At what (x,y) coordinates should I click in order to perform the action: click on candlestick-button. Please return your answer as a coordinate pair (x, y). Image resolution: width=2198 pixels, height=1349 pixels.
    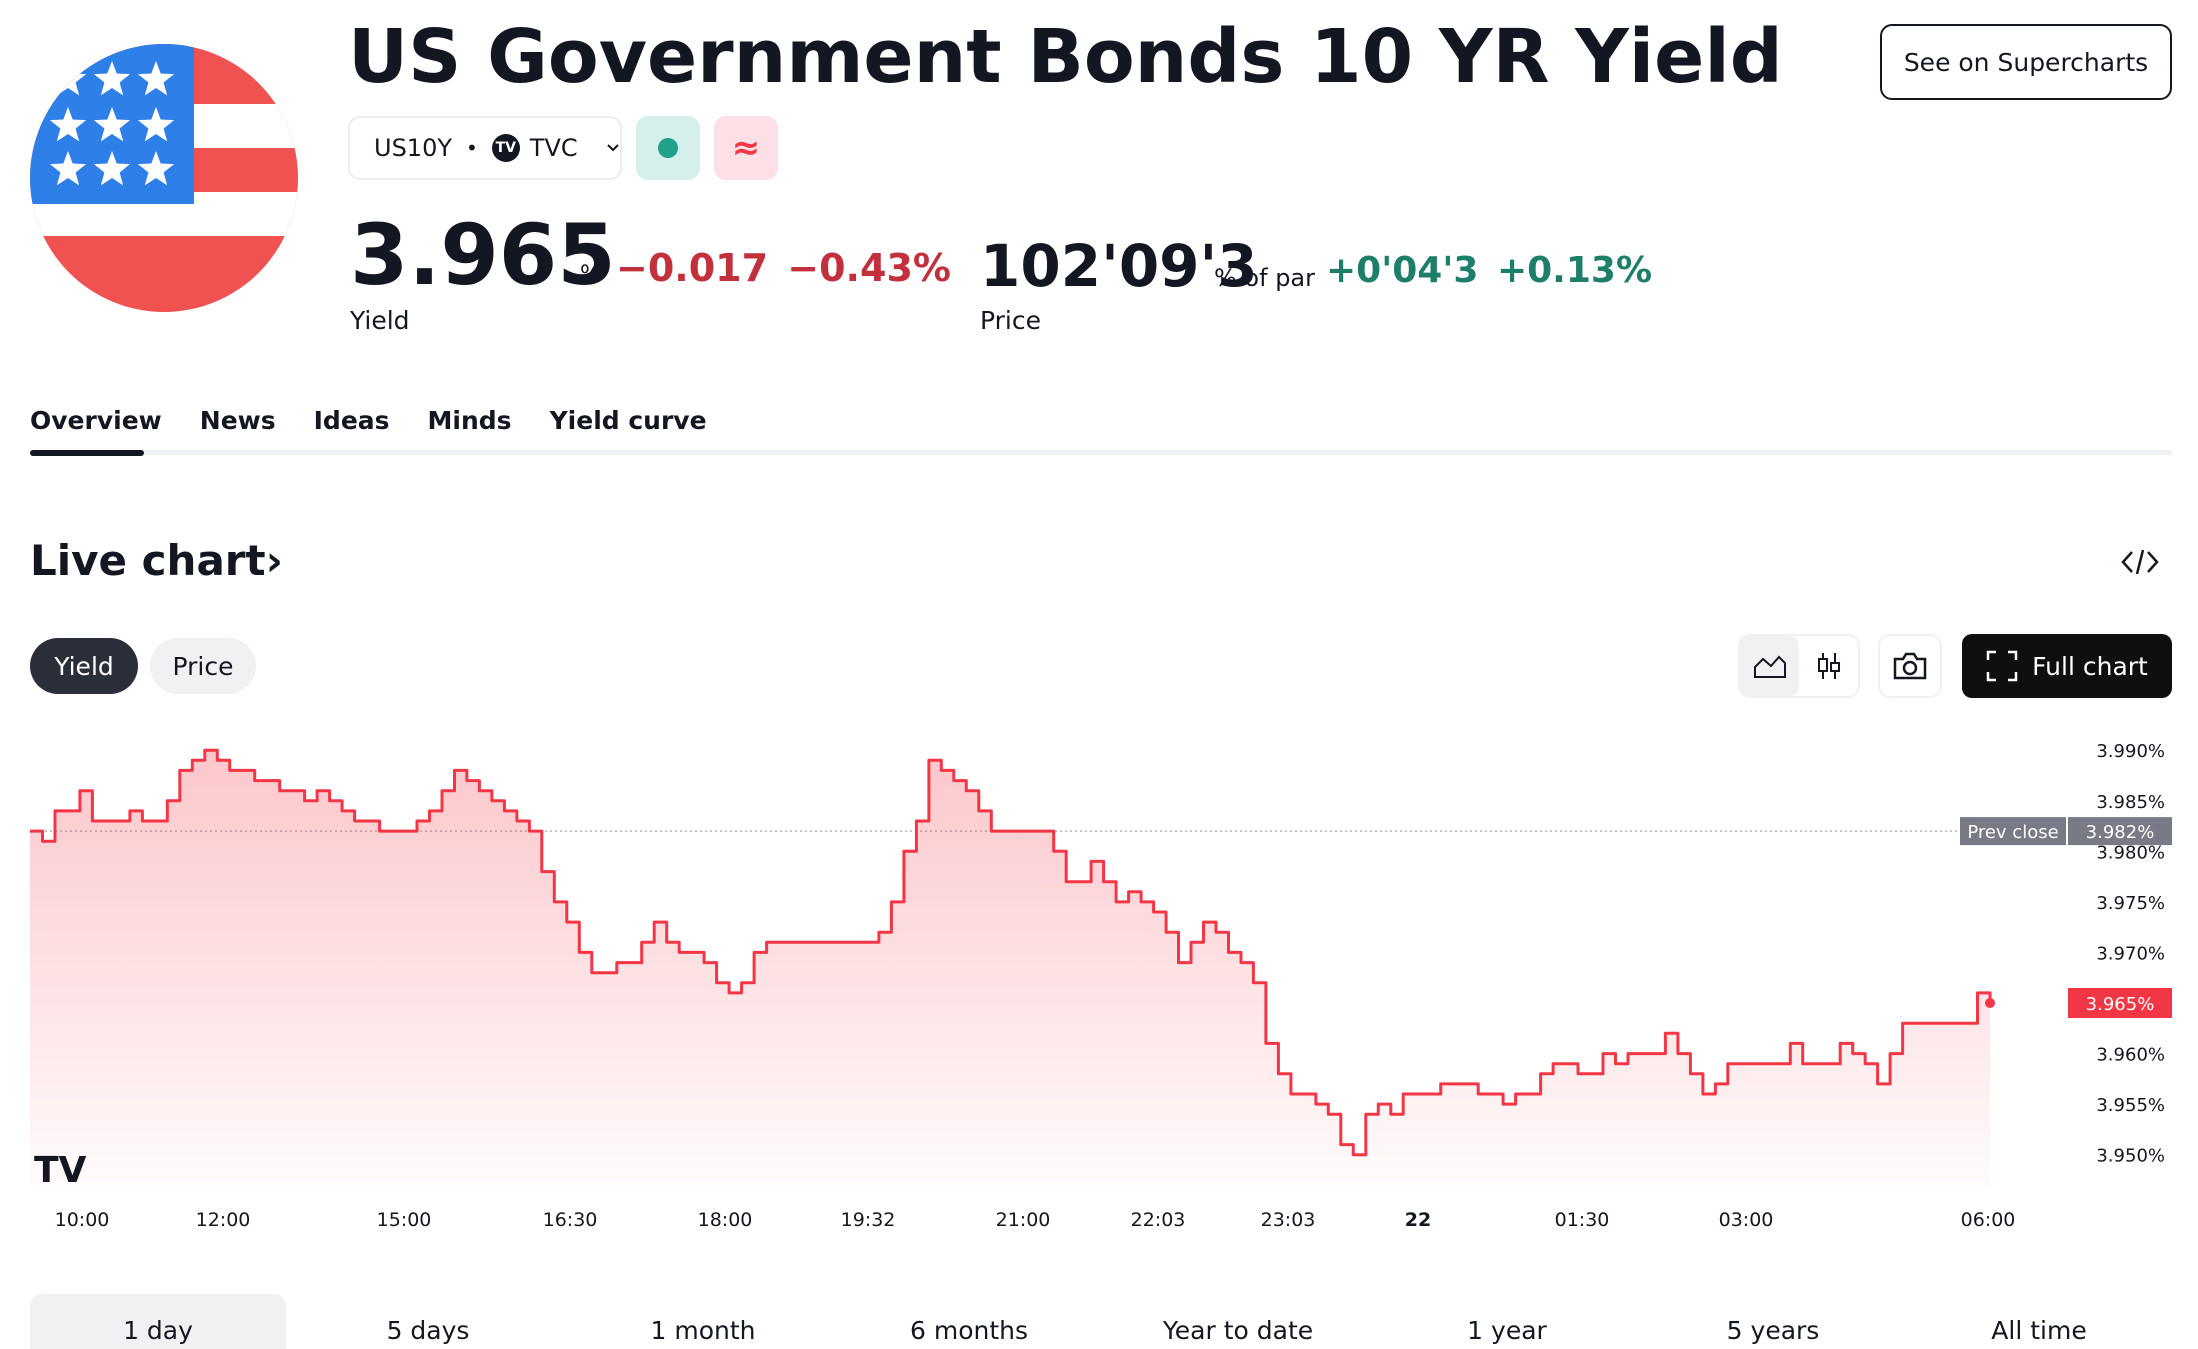
    Looking at the image, I should click on (1828, 666).